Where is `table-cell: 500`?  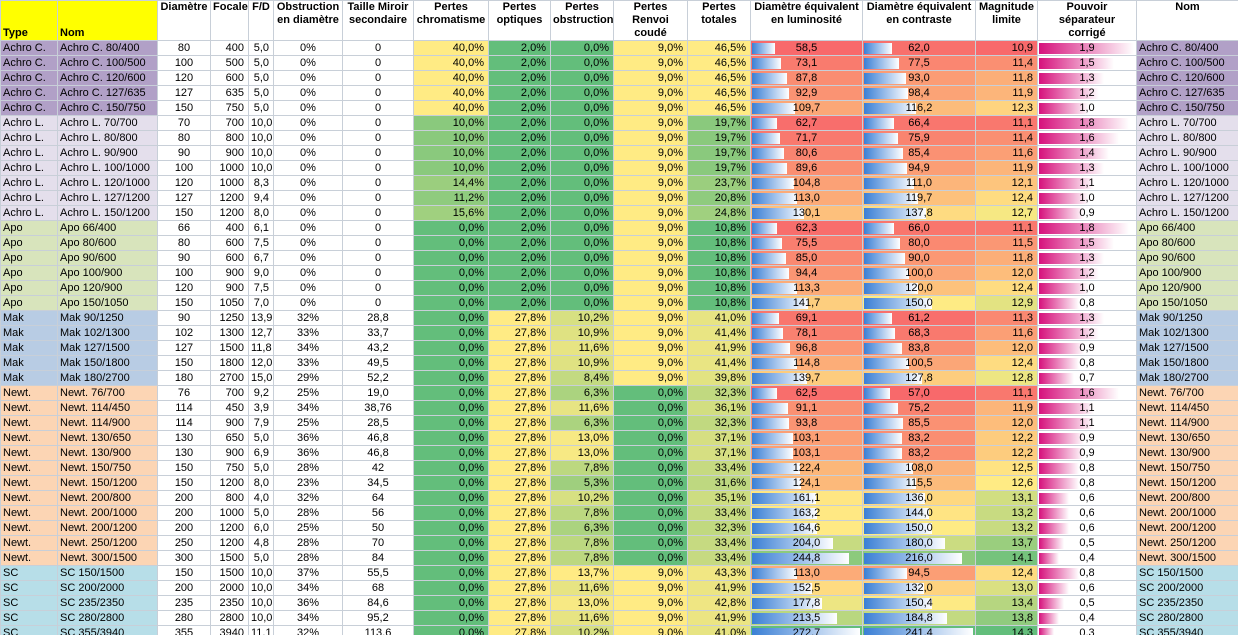
table-cell: 500 is located at coordinates (229, 63).